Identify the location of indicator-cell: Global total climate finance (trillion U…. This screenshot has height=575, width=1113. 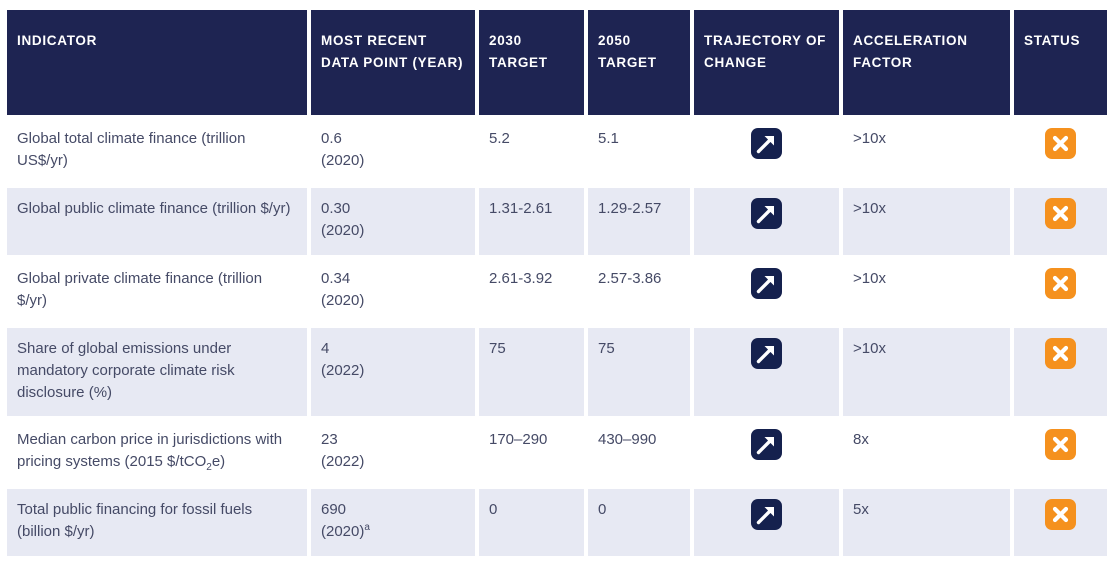
(157, 151).